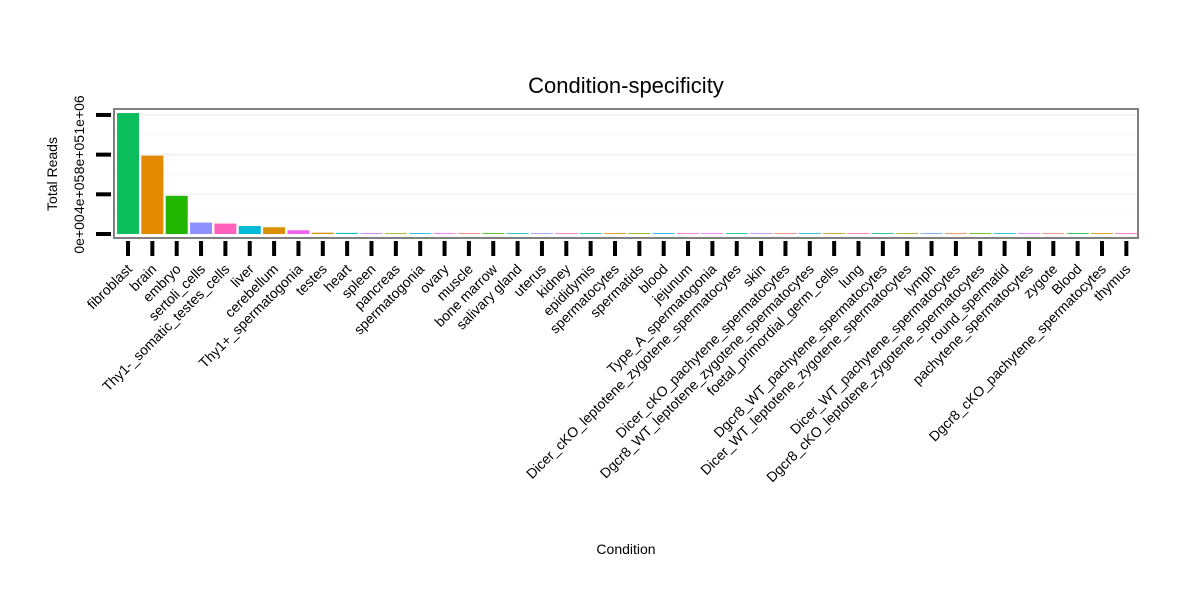  What do you see at coordinates (541, 233) in the screenshot?
I see `bar-uterus` at bounding box center [541, 233].